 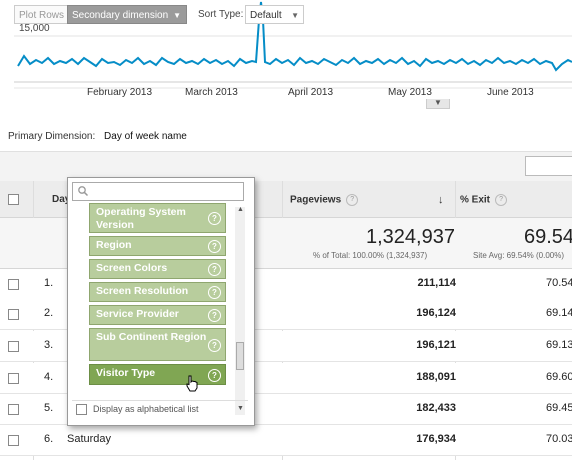 I want to click on hand-cursor-icon, so click(x=192, y=383).